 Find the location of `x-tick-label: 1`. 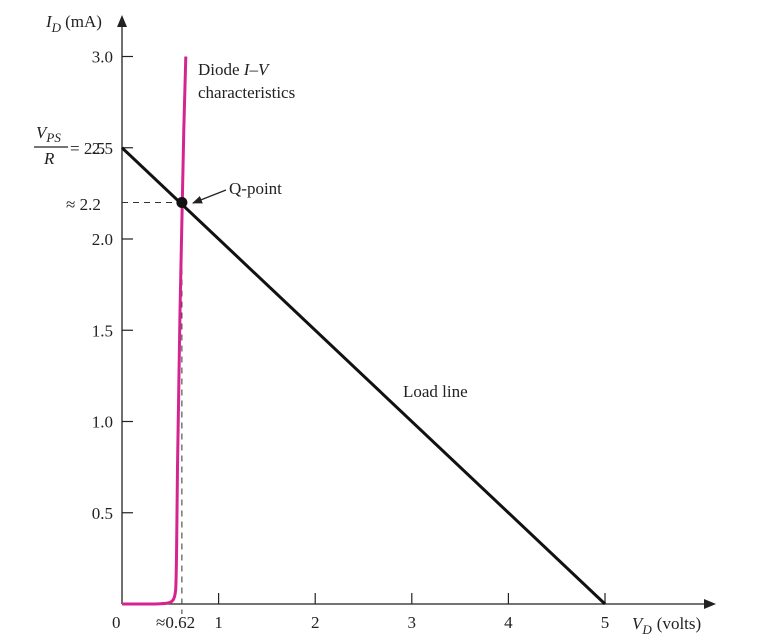

x-tick-label: 1 is located at coordinates (218, 622).